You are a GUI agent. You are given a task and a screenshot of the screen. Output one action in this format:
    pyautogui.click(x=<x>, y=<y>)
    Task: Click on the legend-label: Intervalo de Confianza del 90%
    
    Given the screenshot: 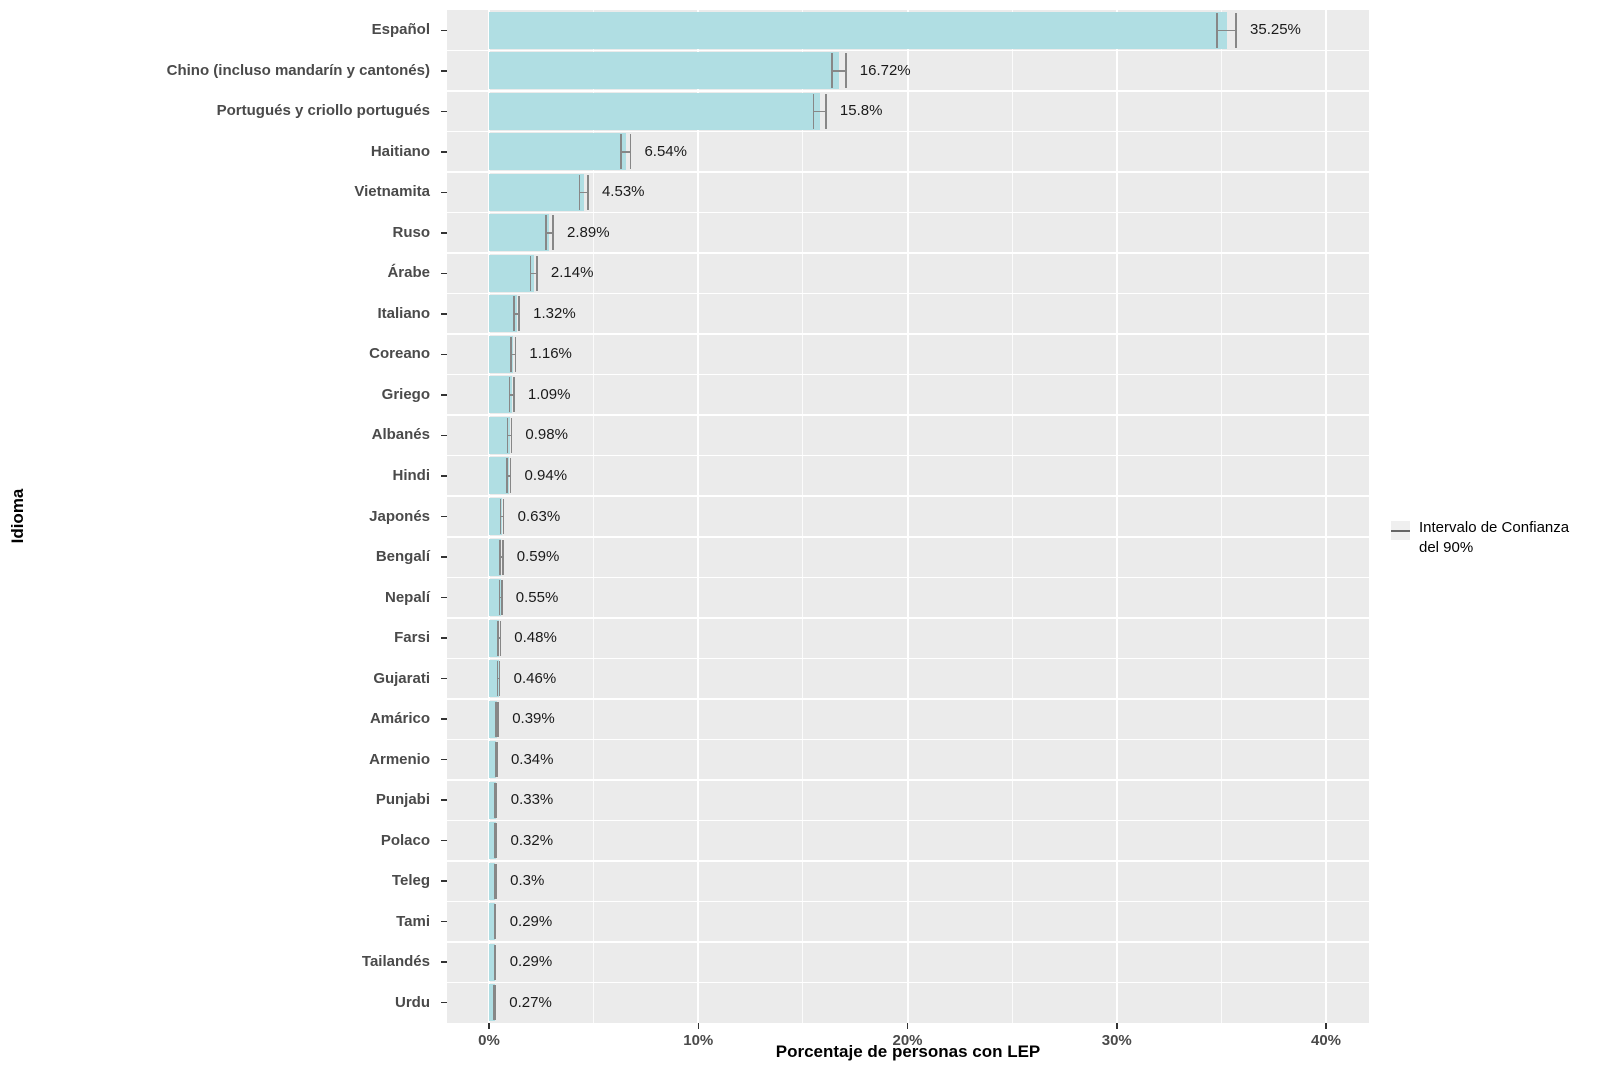 What is the action you would take?
    pyautogui.click(x=1494, y=538)
    